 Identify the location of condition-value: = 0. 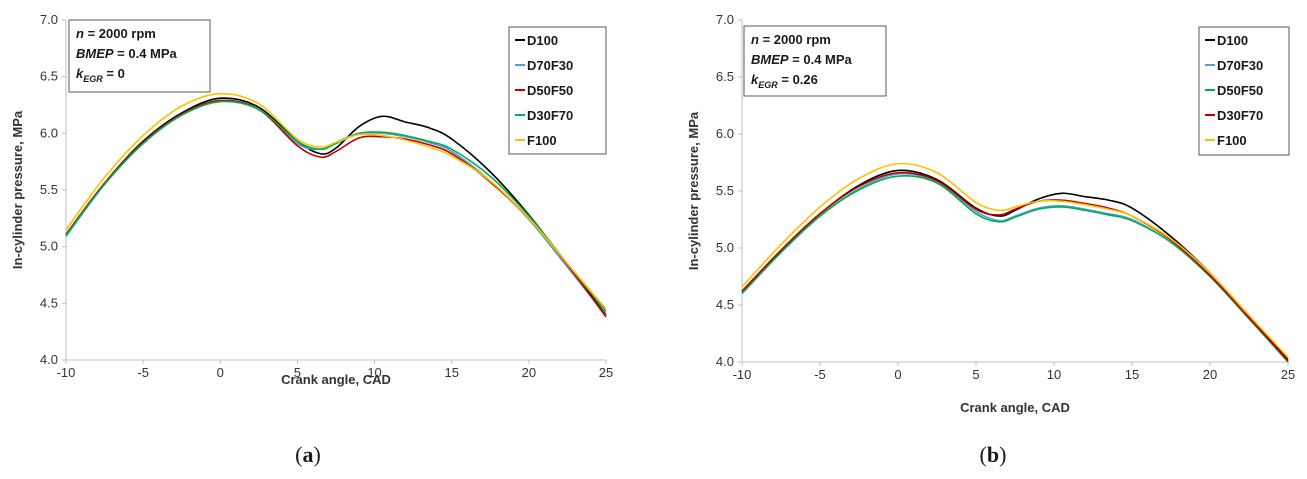
(114, 73).